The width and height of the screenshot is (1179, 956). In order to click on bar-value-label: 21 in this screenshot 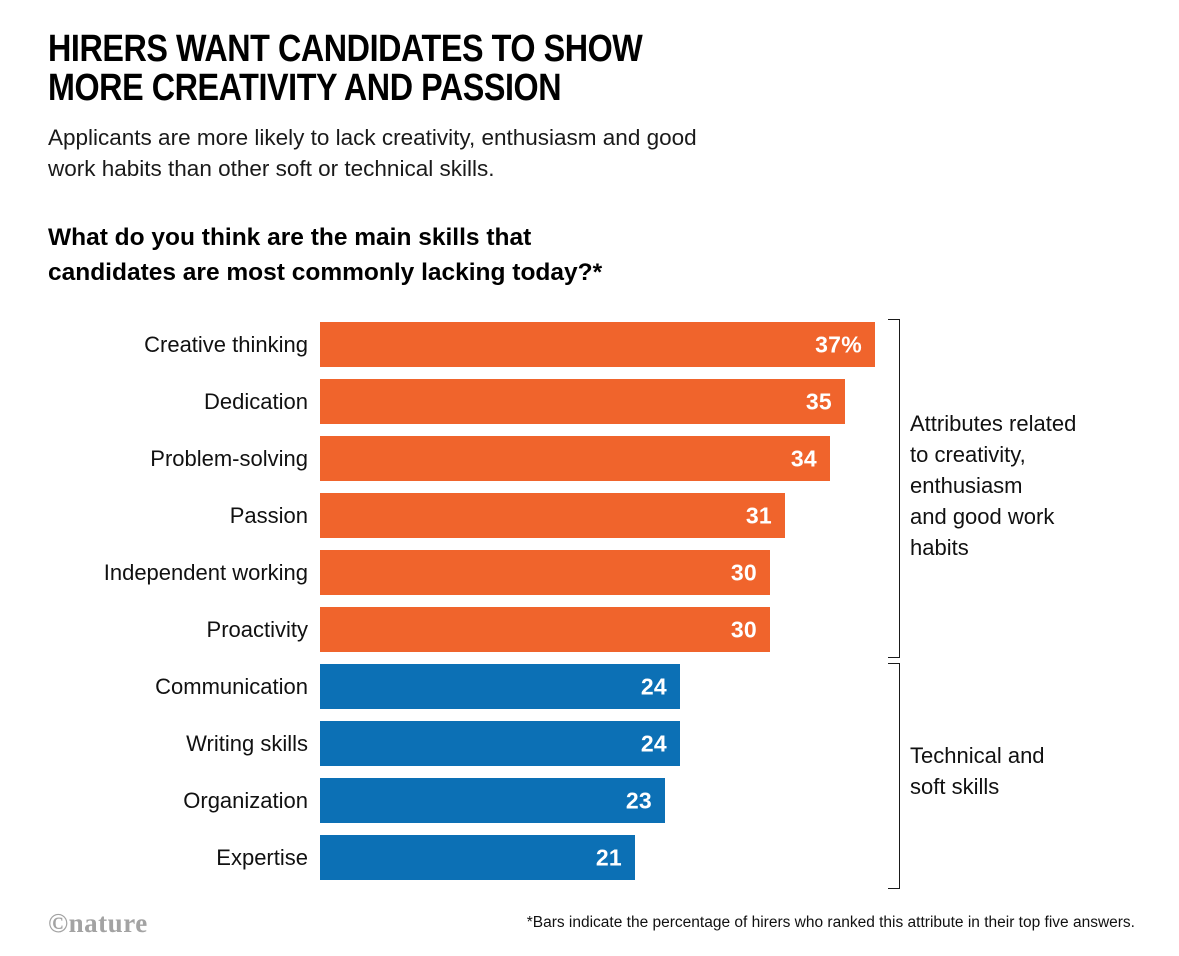, I will do `click(608, 857)`.